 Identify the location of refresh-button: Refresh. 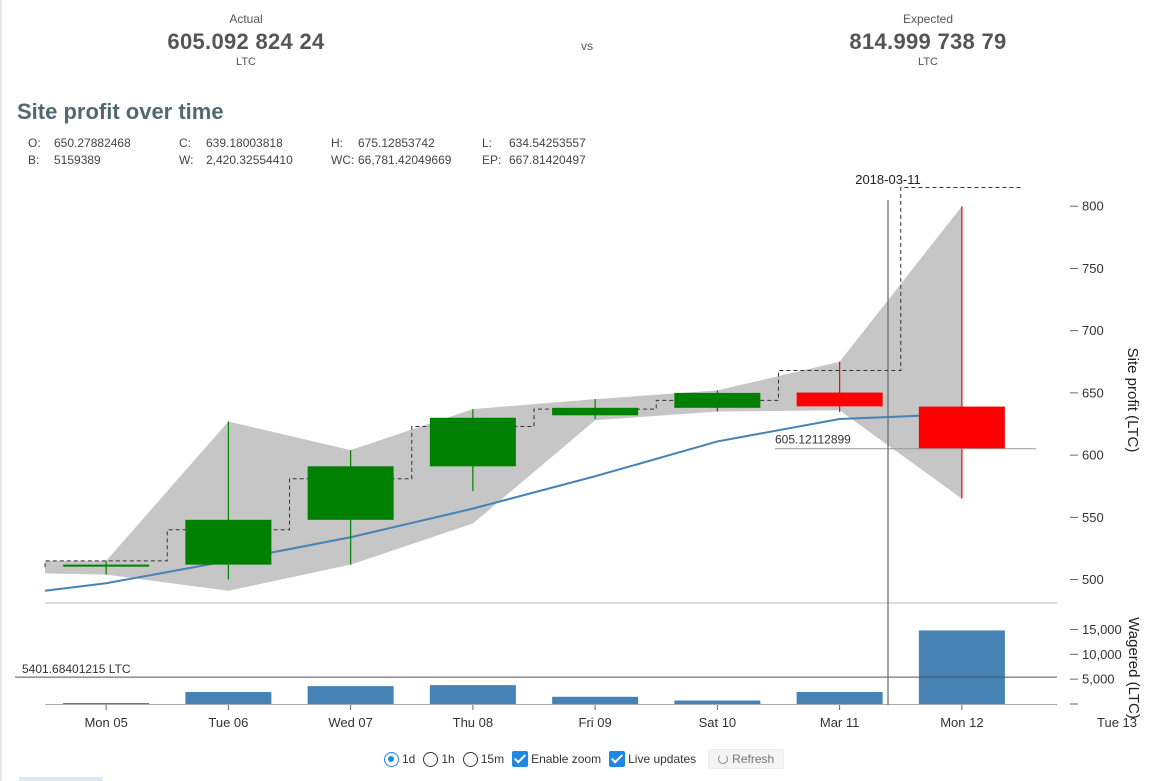
(746, 759).